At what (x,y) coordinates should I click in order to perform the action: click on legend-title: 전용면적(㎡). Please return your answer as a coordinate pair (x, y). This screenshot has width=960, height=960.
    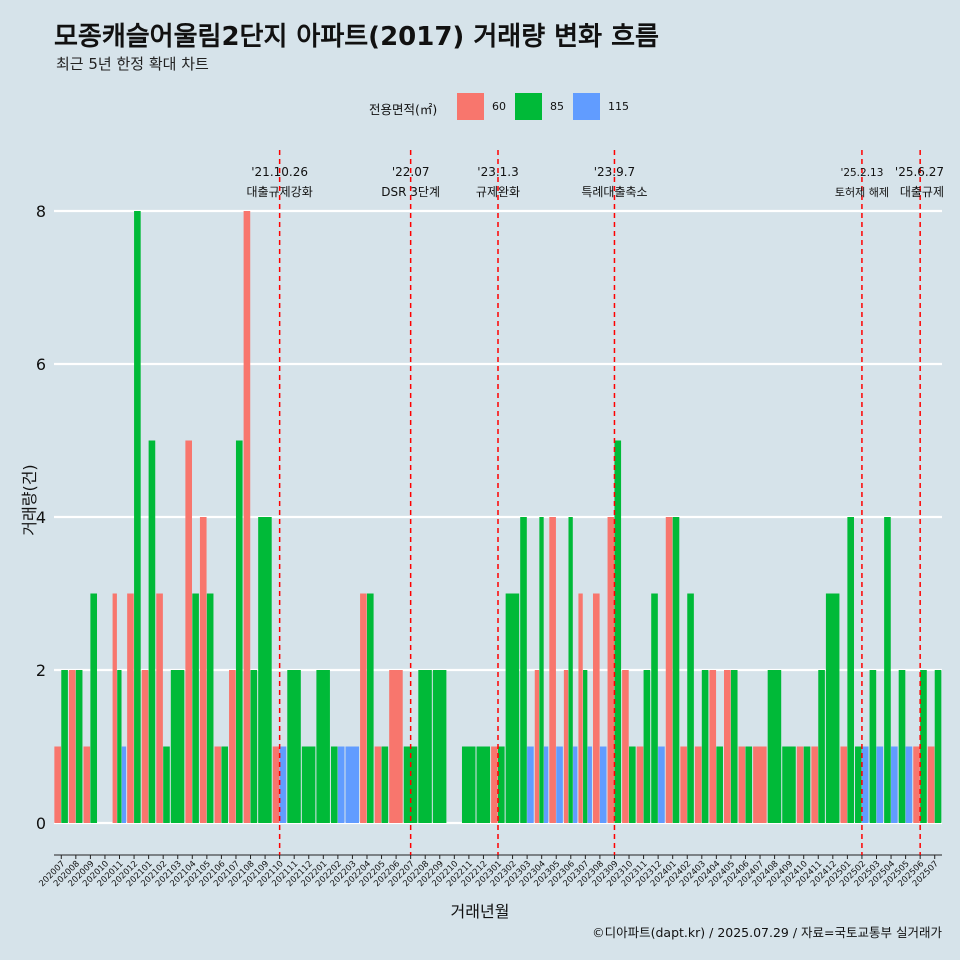
    Looking at the image, I should click on (403, 109).